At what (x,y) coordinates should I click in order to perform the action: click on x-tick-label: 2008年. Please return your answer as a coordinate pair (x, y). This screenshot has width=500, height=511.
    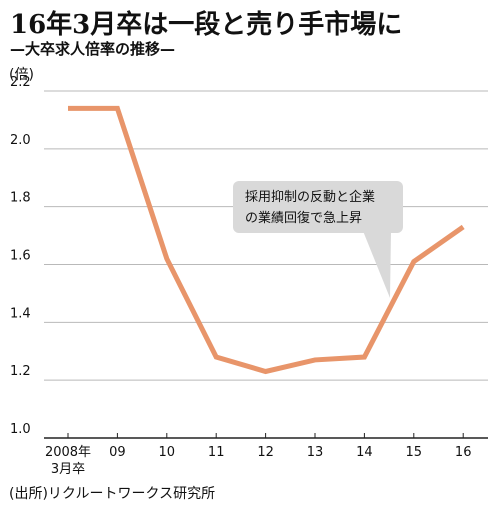
    Looking at the image, I should click on (68, 452).